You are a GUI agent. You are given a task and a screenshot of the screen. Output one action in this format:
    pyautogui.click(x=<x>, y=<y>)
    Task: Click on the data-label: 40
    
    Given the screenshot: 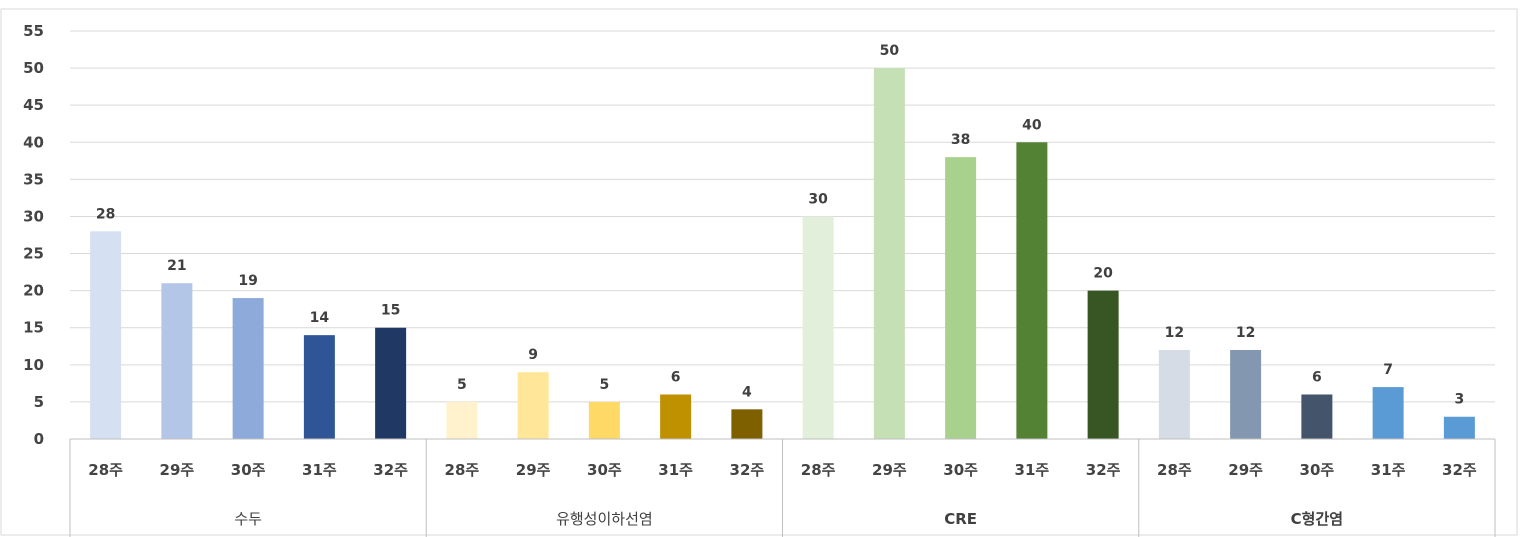 What is the action you would take?
    pyautogui.click(x=1032, y=125)
    